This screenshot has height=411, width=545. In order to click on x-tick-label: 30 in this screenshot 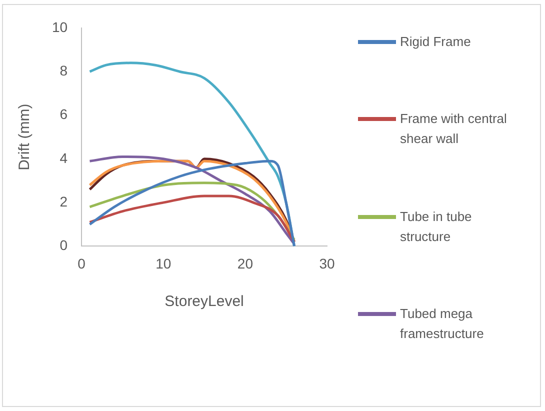, I will do `click(327, 263)`.